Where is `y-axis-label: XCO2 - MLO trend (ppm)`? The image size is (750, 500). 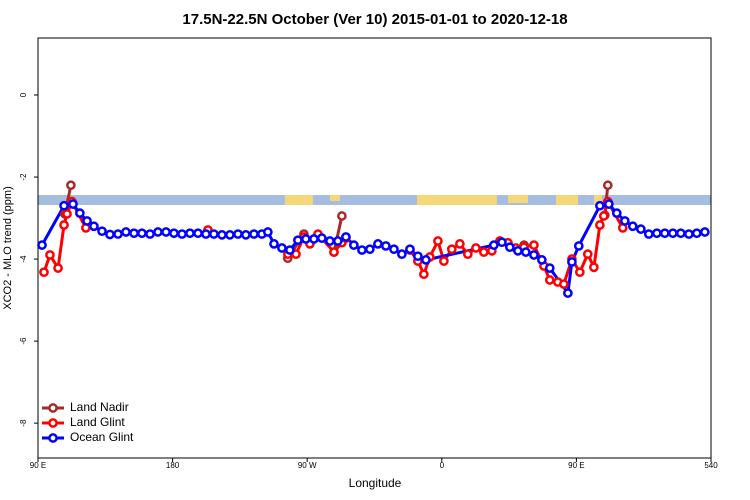 y-axis-label: XCO2 - MLO trend (ppm) is located at coordinates (8, 247).